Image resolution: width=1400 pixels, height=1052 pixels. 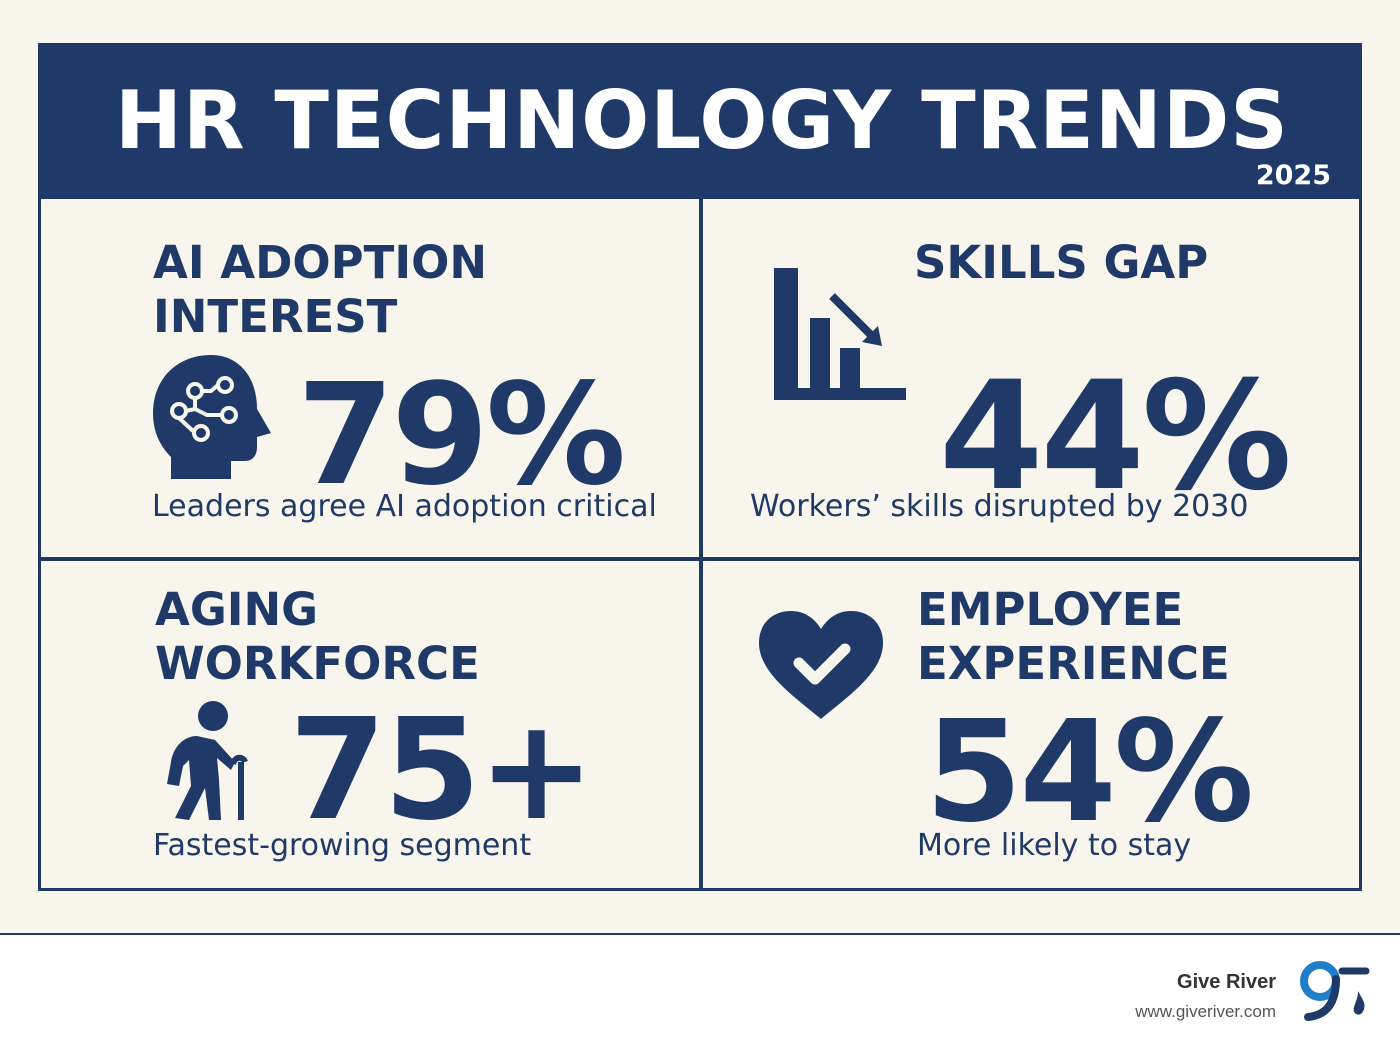 I want to click on page-title: HR TECHNOLOGY TRENDS, so click(x=702, y=120).